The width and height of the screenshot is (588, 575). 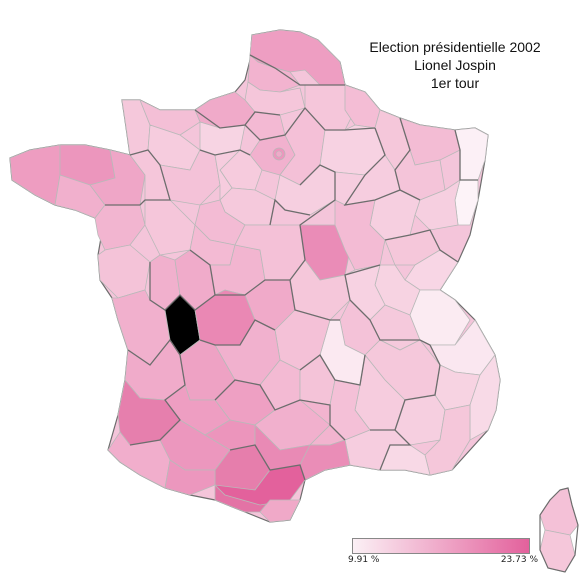 What do you see at coordinates (443, 555) in the screenshot?
I see `color-legend: 9.91 % 23.73 %` at bounding box center [443, 555].